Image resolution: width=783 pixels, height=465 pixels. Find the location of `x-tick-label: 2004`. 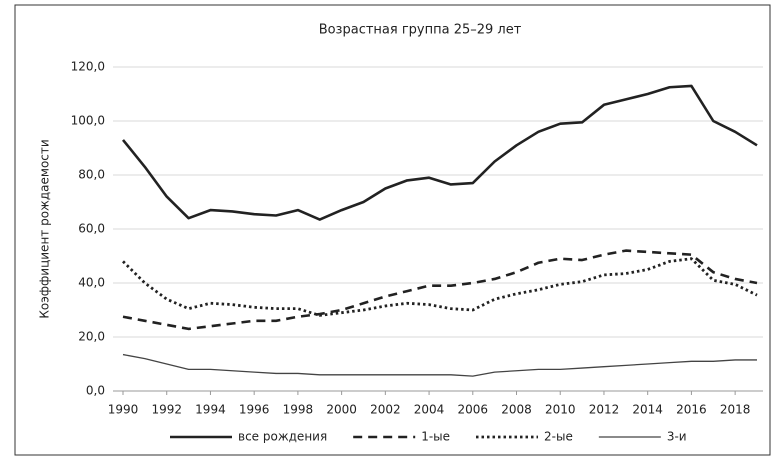

x-tick-label: 2004 is located at coordinates (429, 410).